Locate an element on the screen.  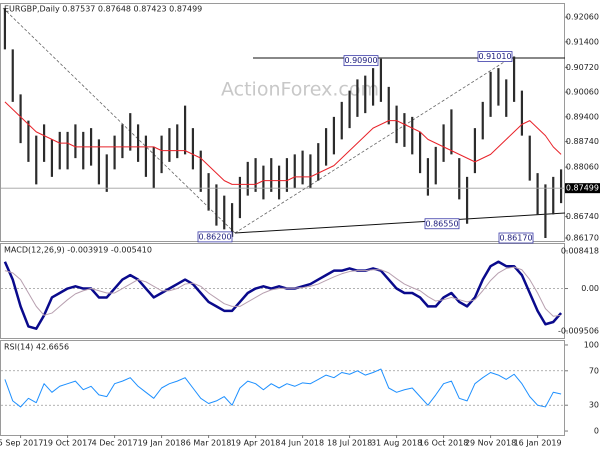
y-tick-label: 0.86170 is located at coordinates (582, 238).